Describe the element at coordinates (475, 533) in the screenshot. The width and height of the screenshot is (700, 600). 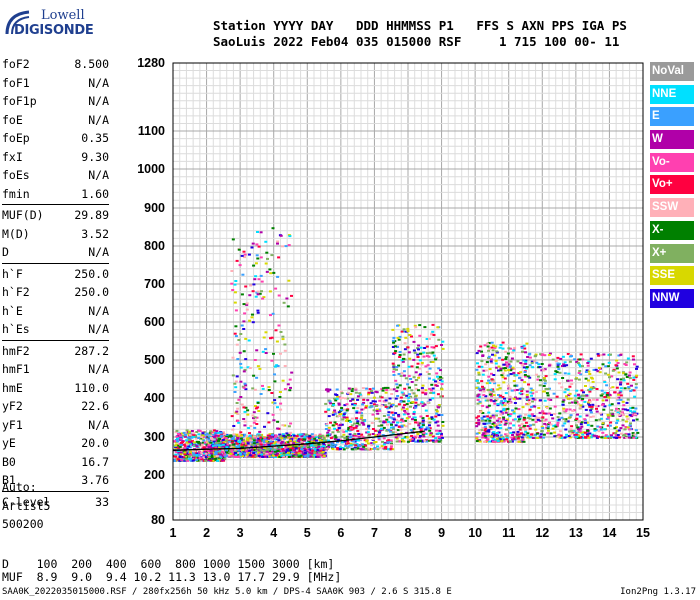
I see `x-tick-label: 10` at that location.